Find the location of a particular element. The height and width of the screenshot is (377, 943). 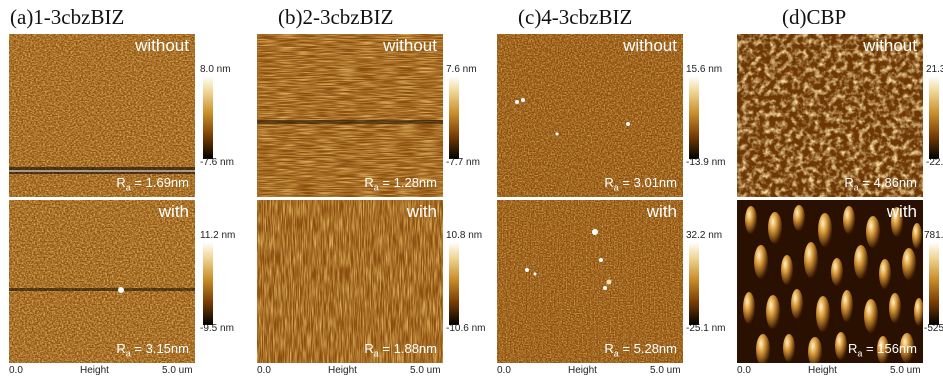

panel-title: (d)CBP is located at coordinates (814, 17).